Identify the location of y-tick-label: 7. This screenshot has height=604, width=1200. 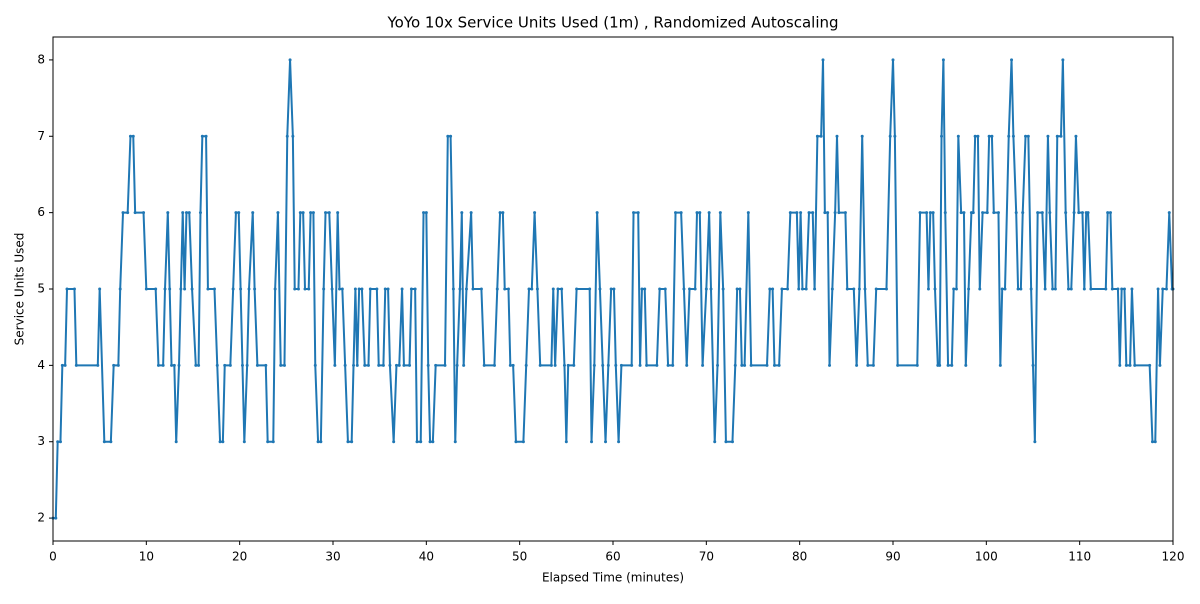
(41, 136).